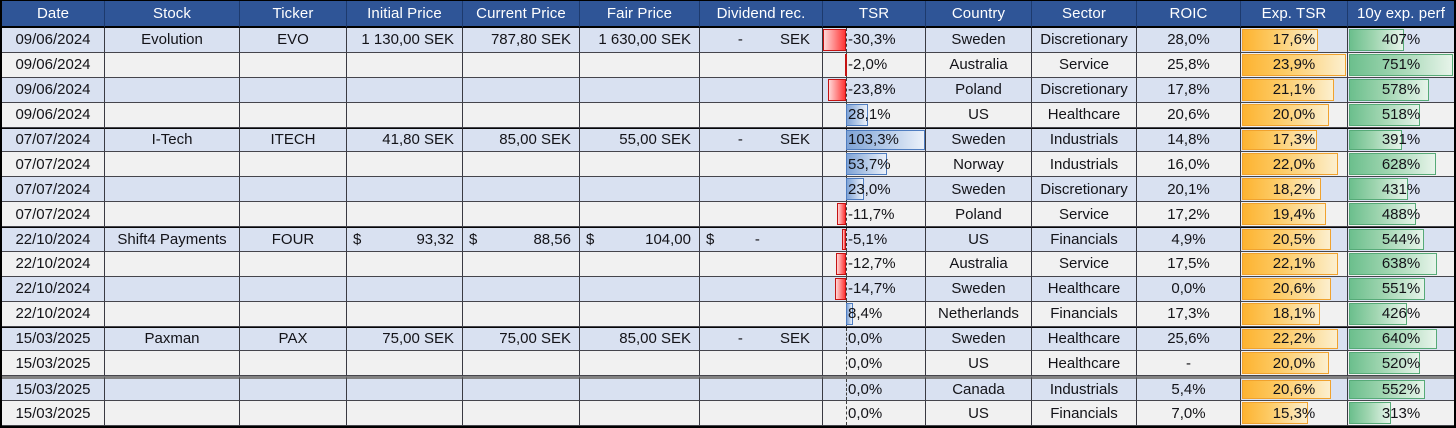 This screenshot has height=428, width=1456. Describe the element at coordinates (1294, 214) in the screenshot. I see `cell-exp_tsr: 19,4%` at that location.